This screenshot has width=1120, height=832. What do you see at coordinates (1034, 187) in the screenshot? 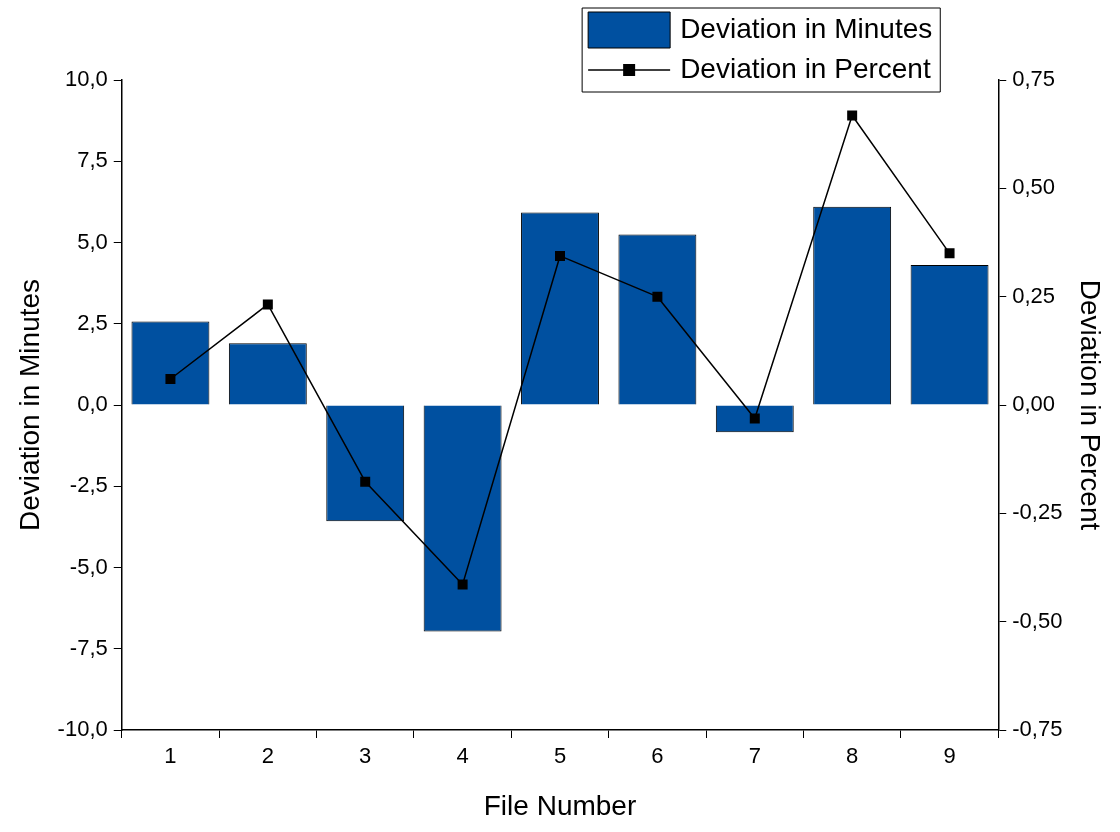
I see `y2-tick-label: 0,50` at bounding box center [1034, 187].